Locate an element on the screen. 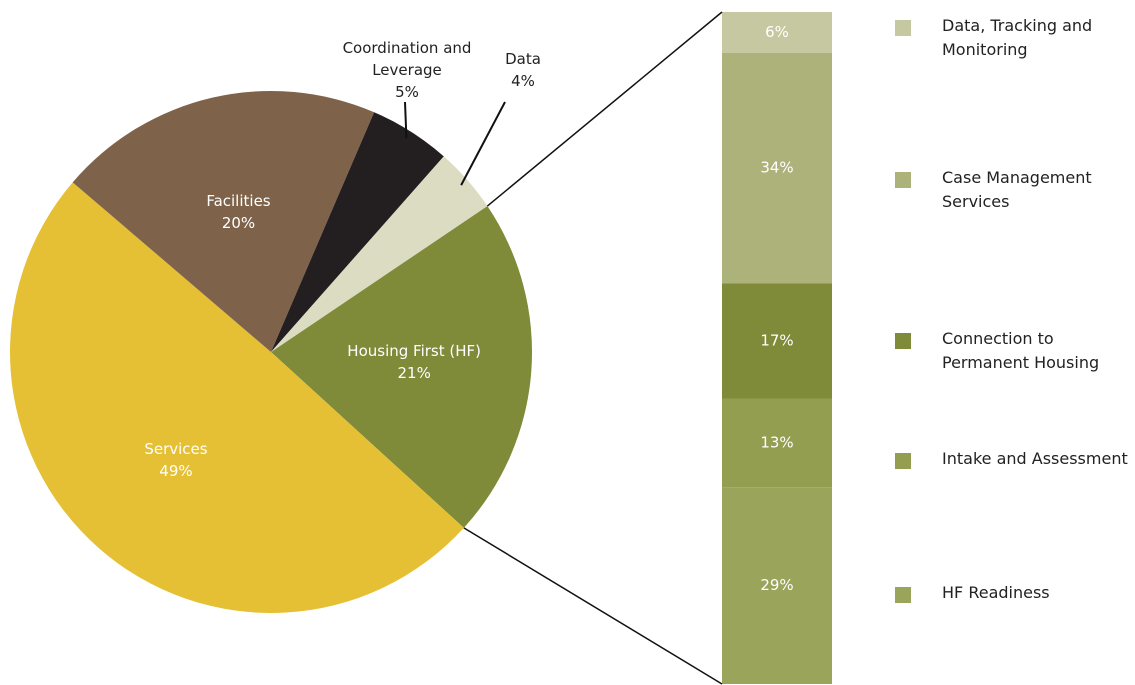 The height and width of the screenshot is (685, 1135). slice-label: Coordination and Leverage 5% is located at coordinates (407, 70).